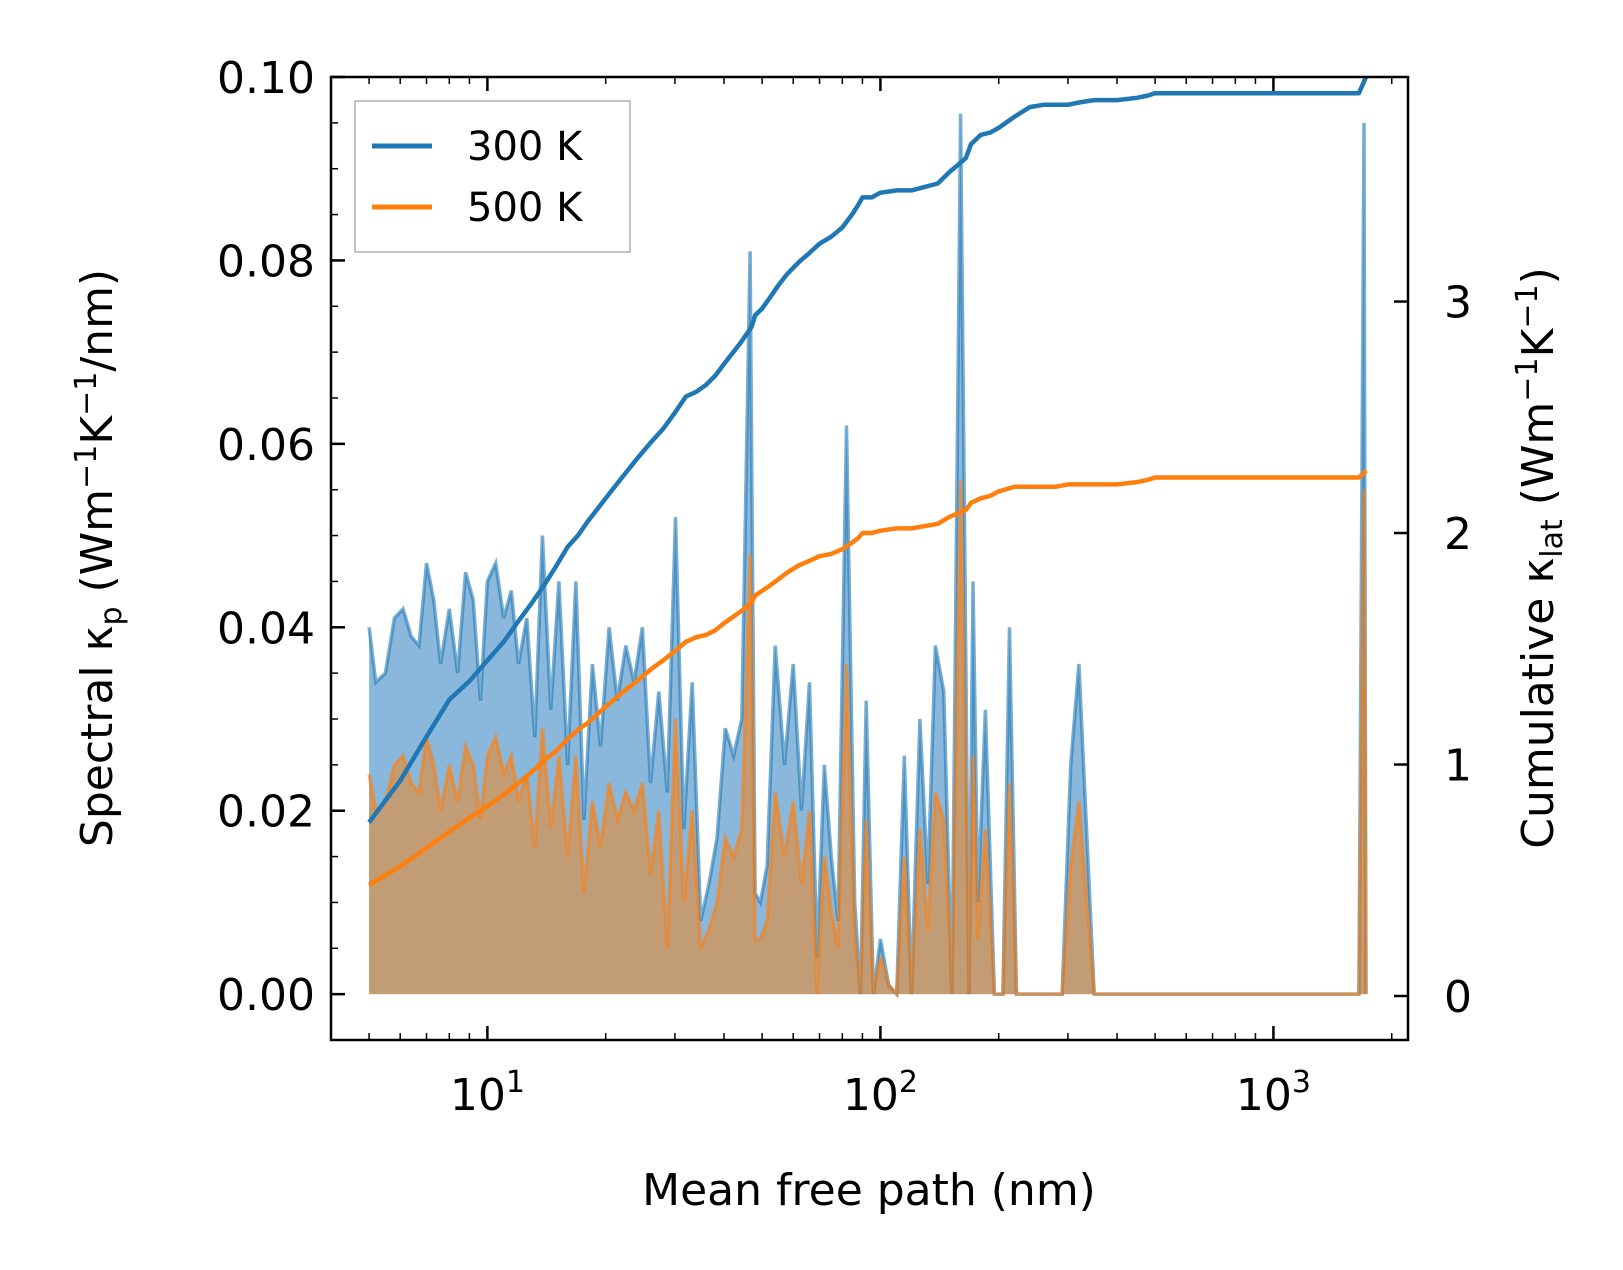  Describe the element at coordinates (97, 430) in the screenshot. I see `left-y-label-mid: K` at that location.